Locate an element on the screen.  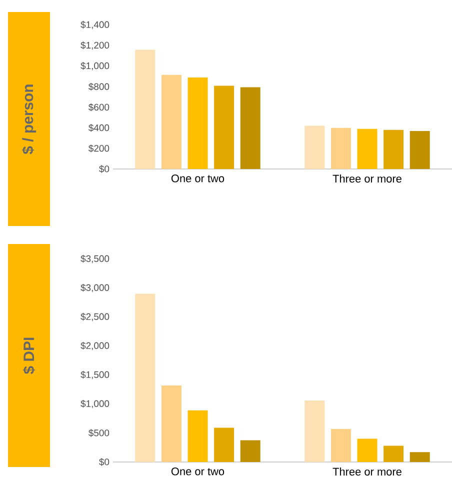
y-tick-label: $3,000 is located at coordinates (95, 288).